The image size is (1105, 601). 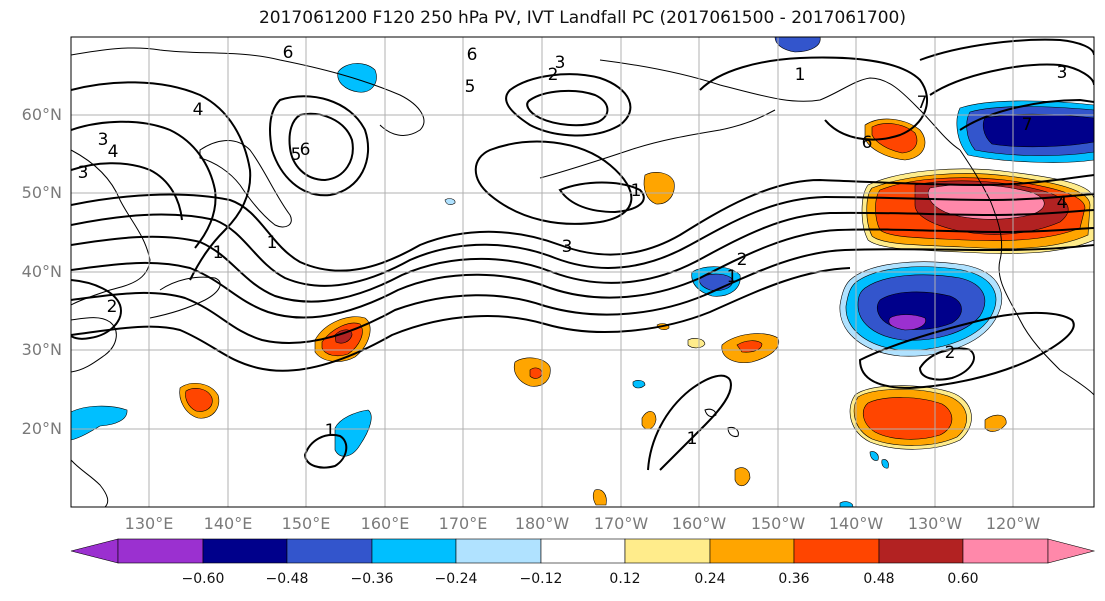 What do you see at coordinates (907, 322) in the screenshot?
I see `shade-neg-mid` at bounding box center [907, 322].